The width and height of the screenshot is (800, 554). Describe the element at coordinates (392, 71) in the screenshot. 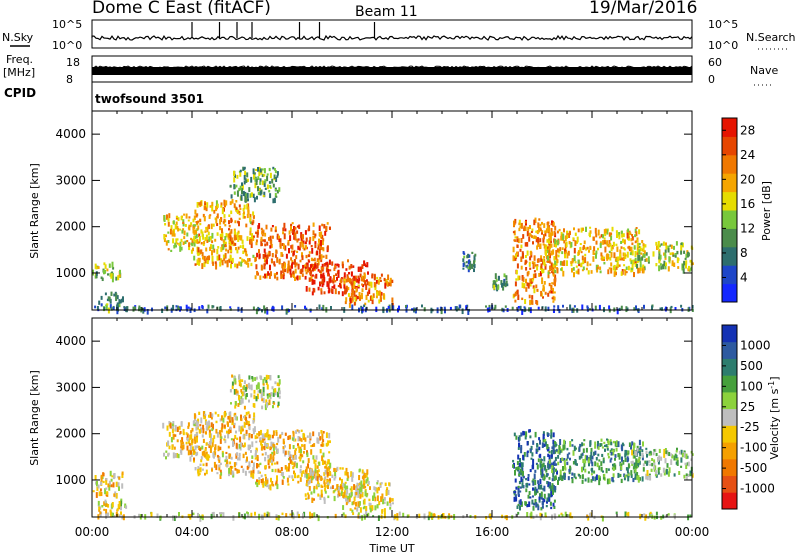

I see `freq-band` at that location.